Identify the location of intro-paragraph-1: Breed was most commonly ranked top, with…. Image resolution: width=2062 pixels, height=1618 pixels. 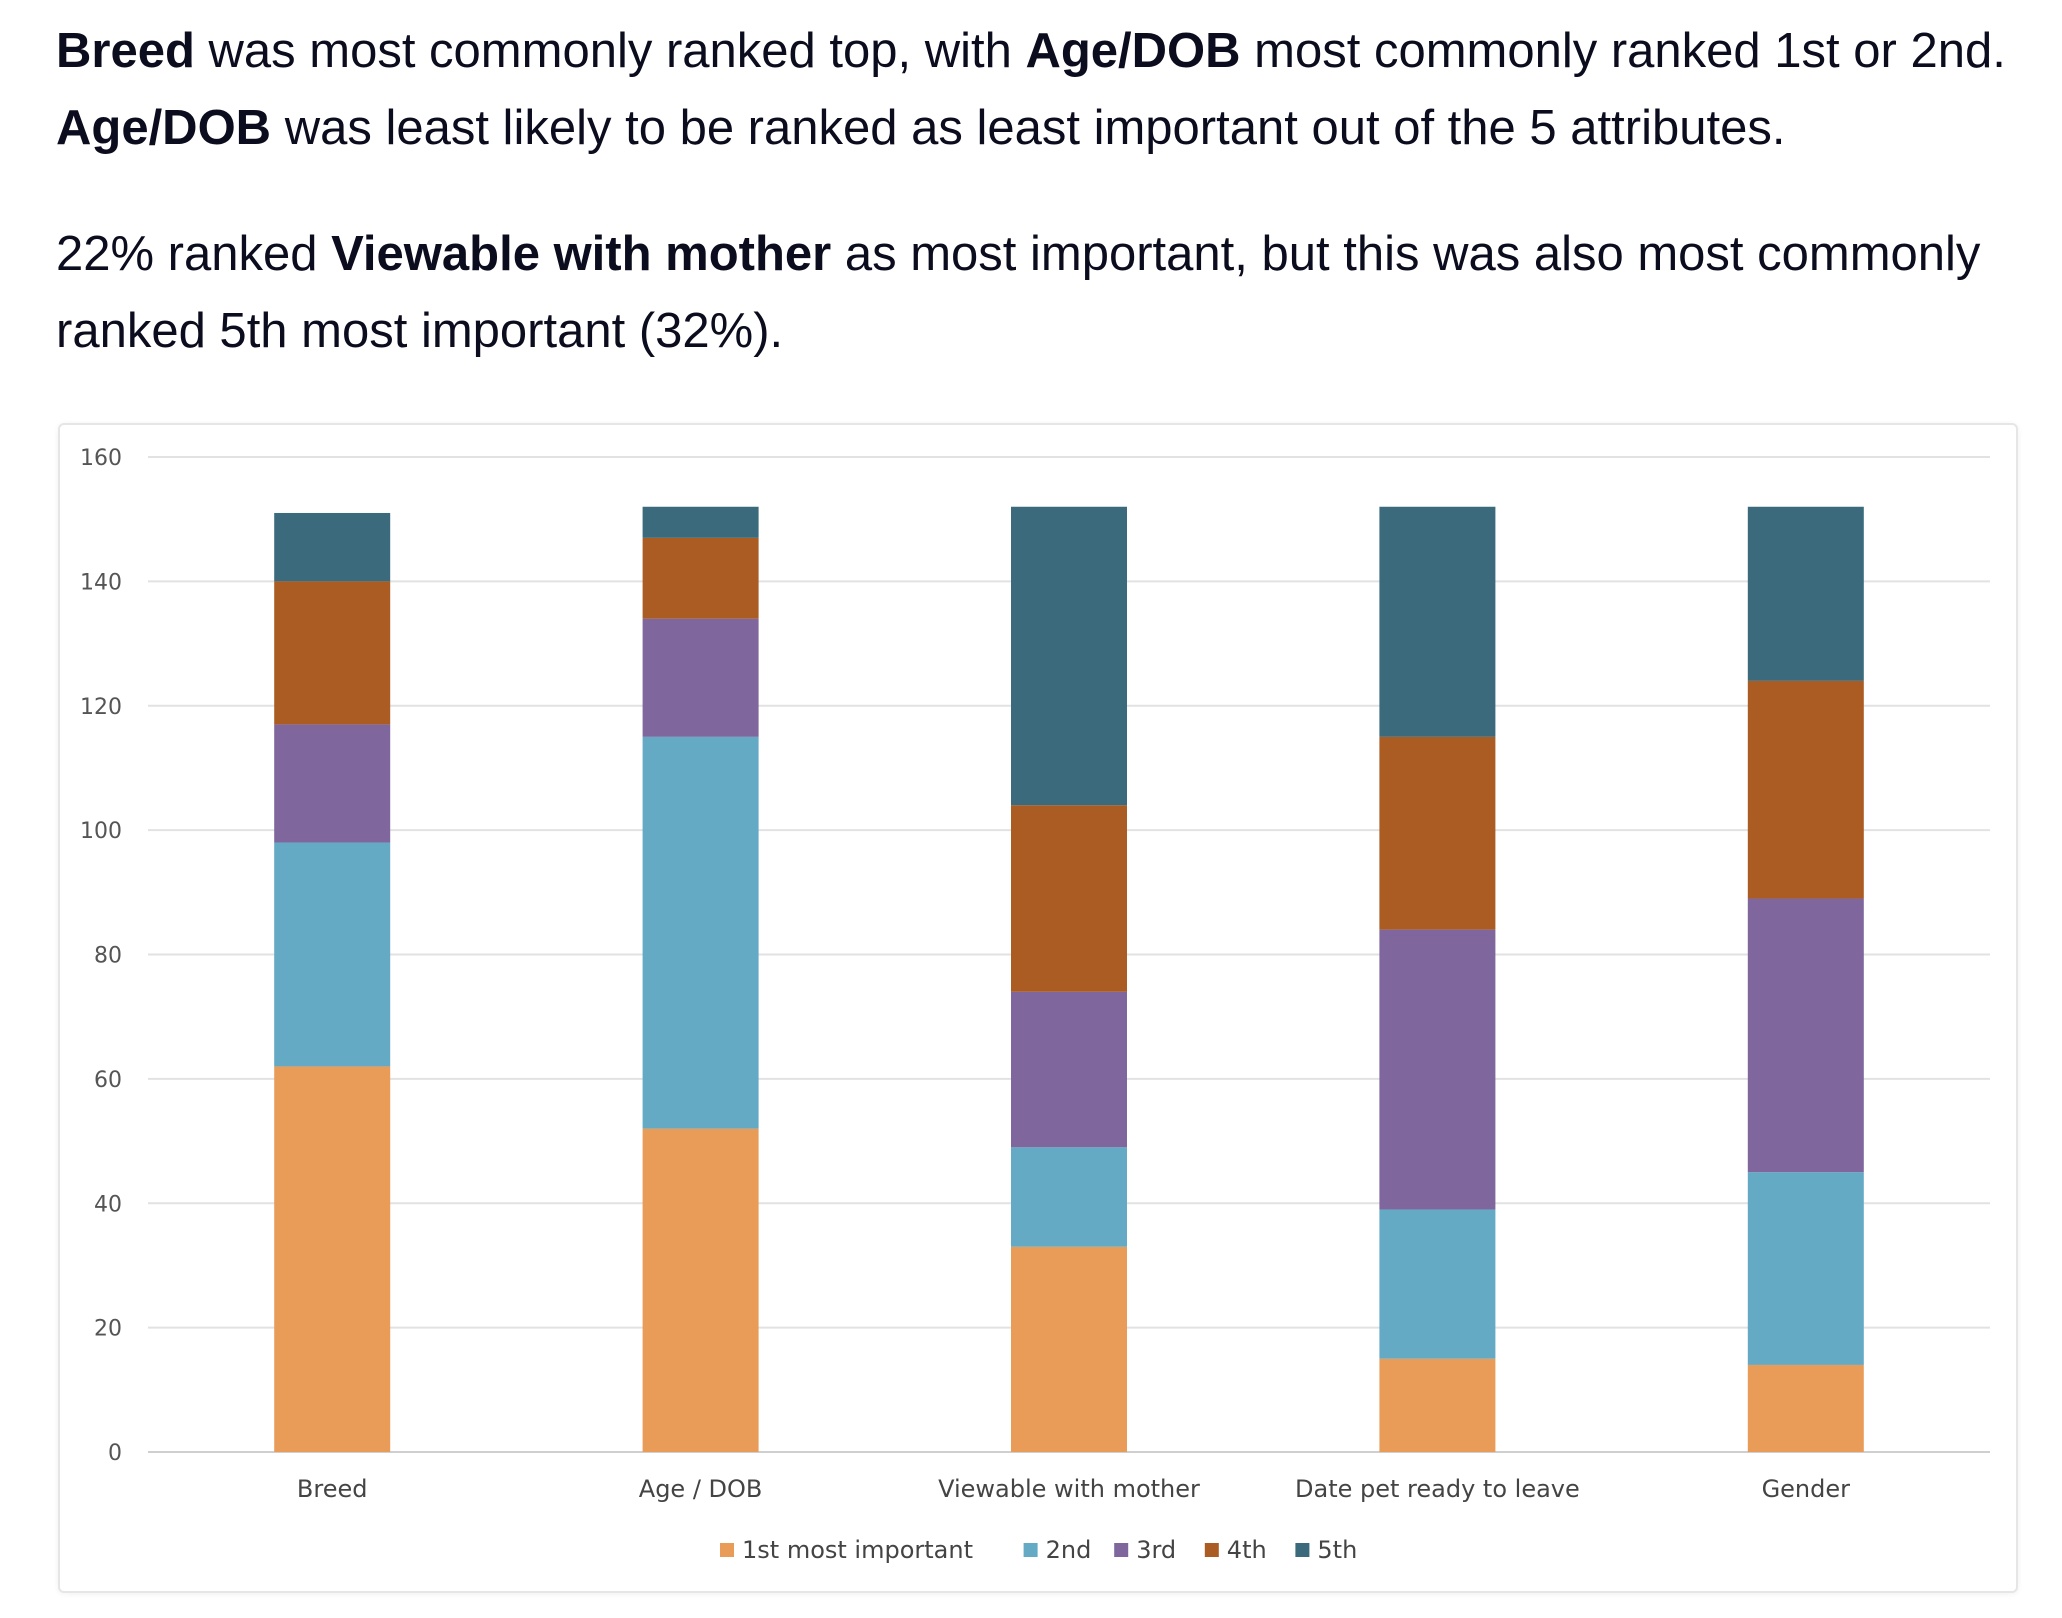
(1051, 90).